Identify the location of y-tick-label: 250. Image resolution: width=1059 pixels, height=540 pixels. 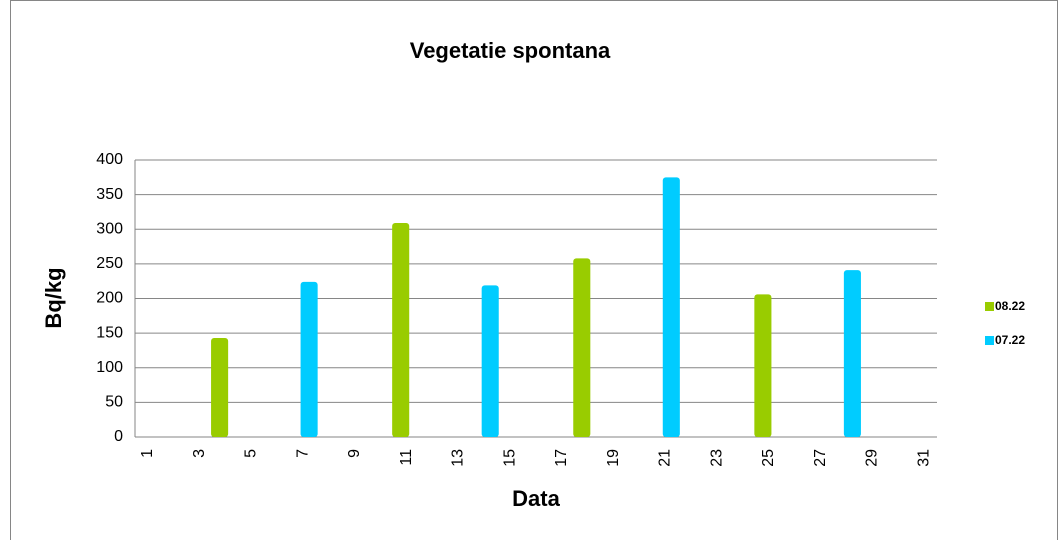
(109, 263).